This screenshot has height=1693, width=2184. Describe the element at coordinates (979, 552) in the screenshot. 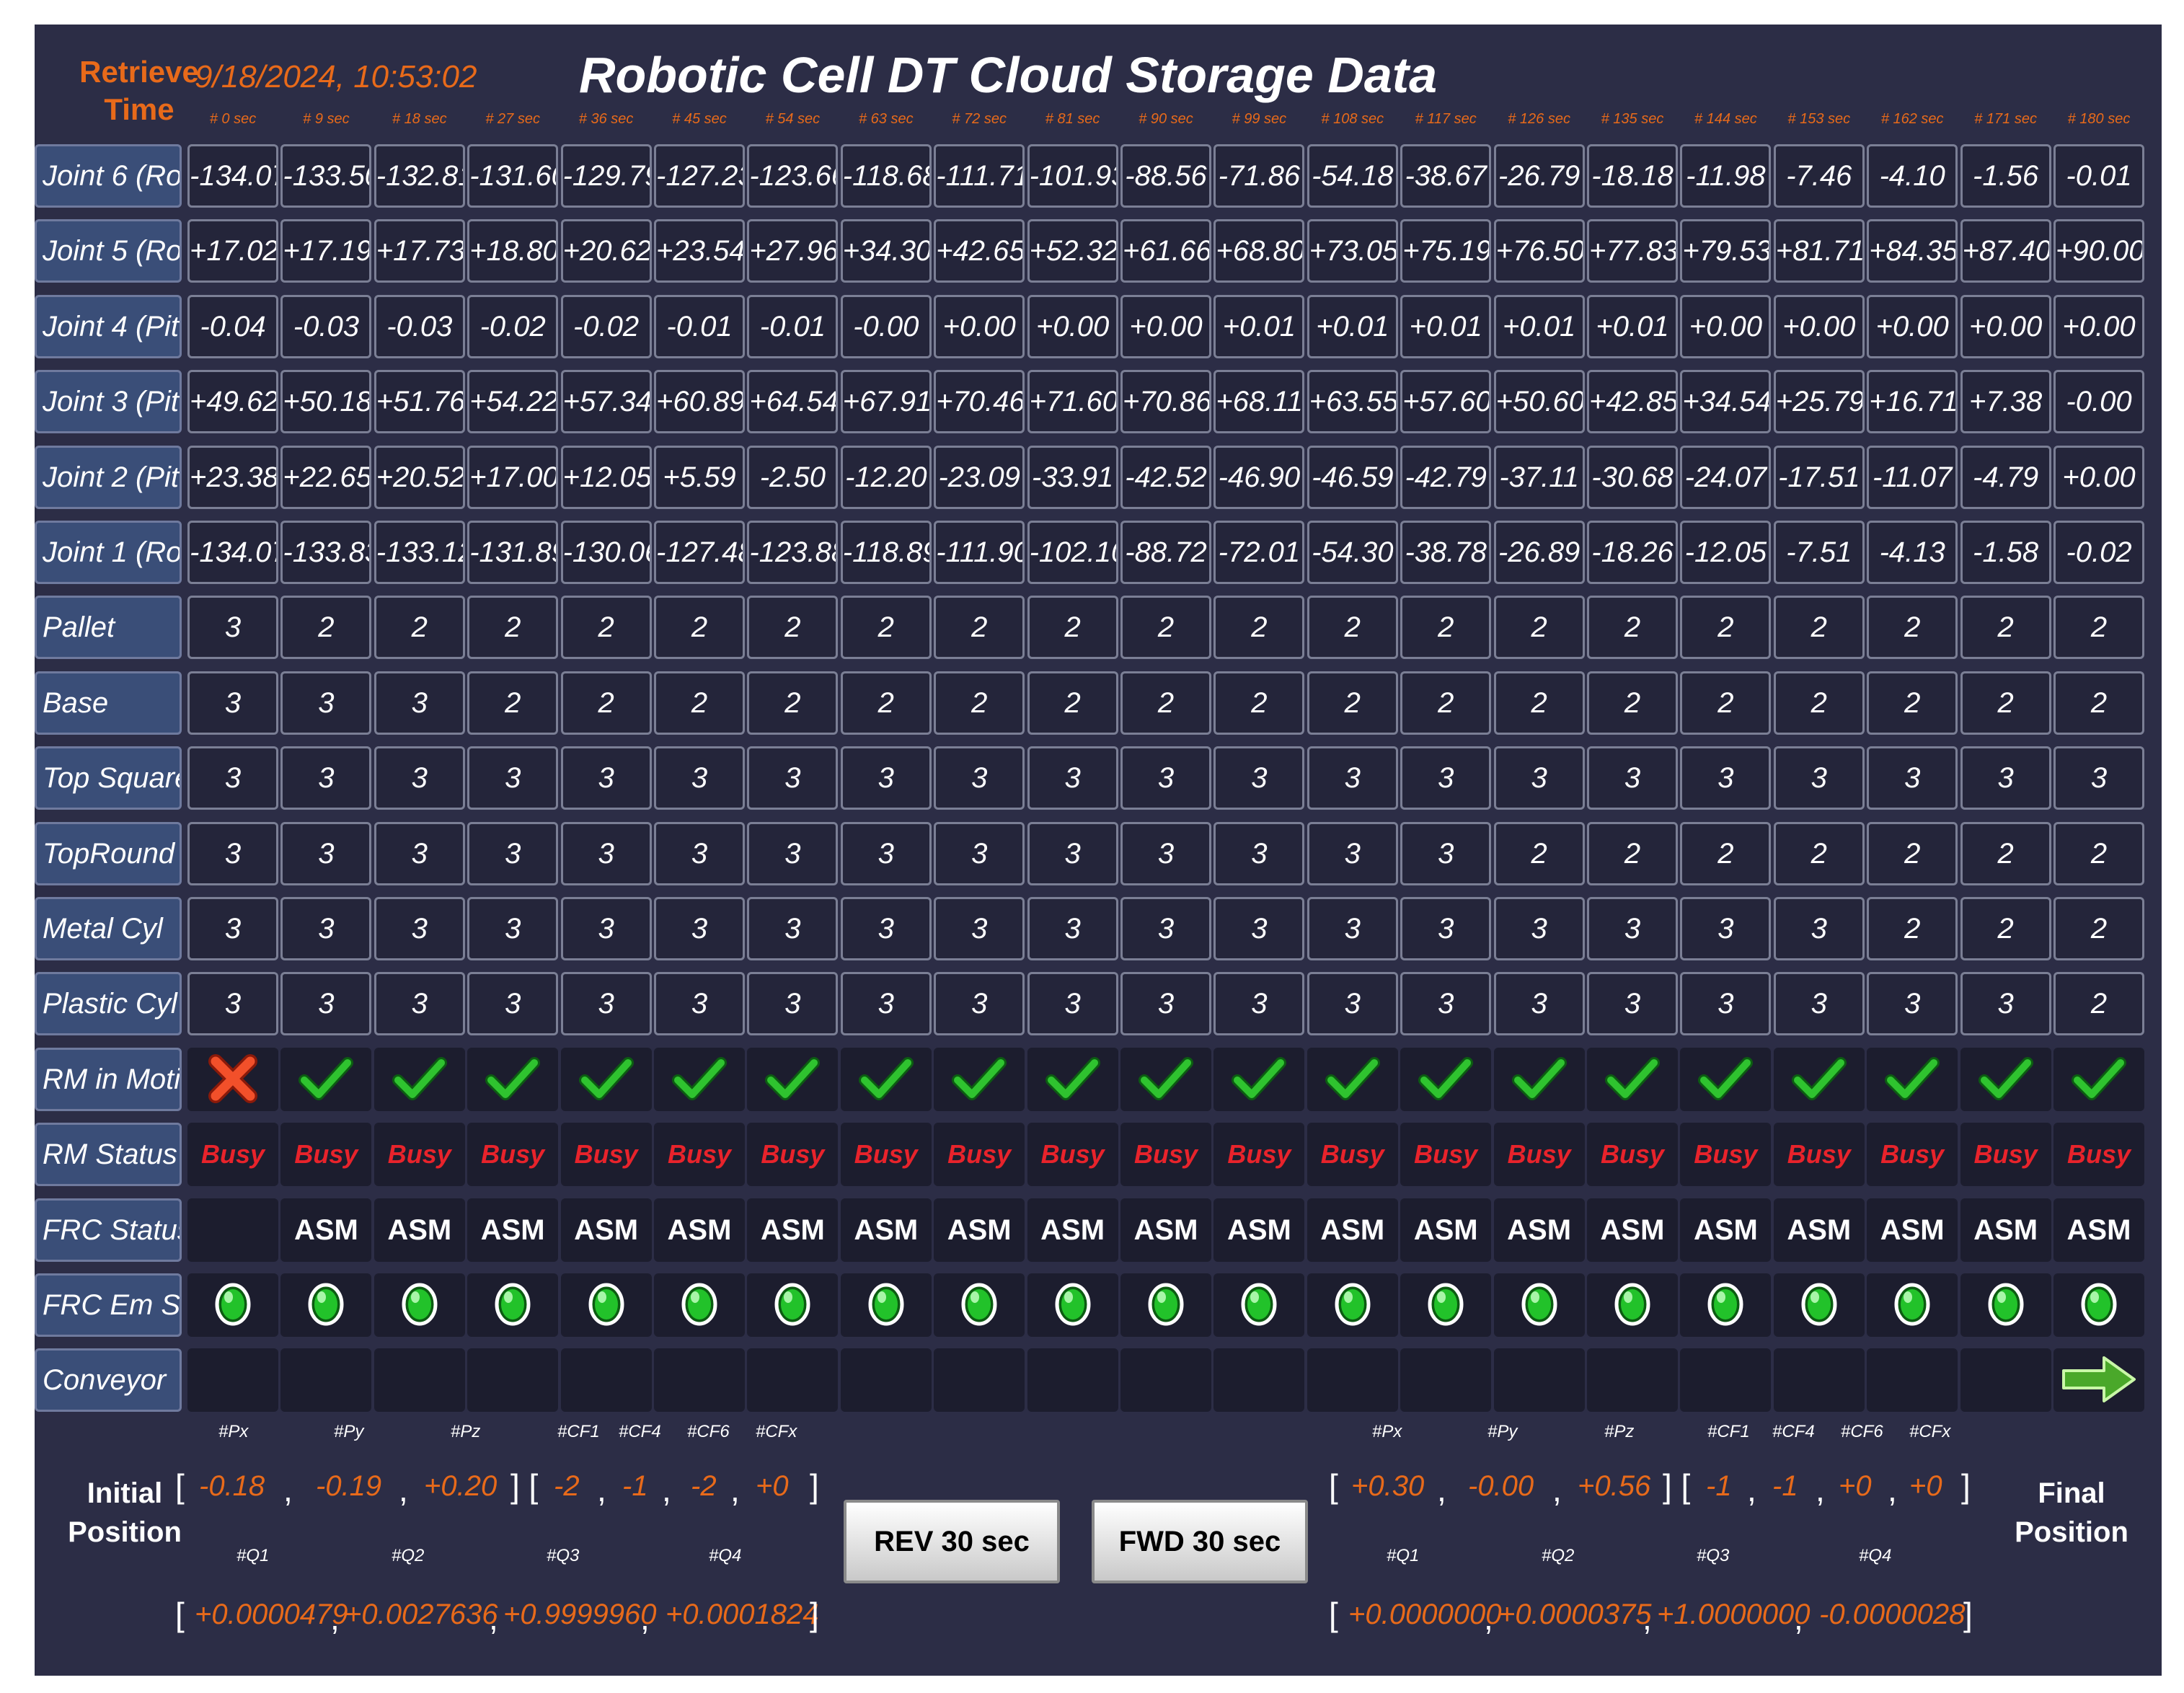

I see `joint-1-roll-value: -111.90` at that location.